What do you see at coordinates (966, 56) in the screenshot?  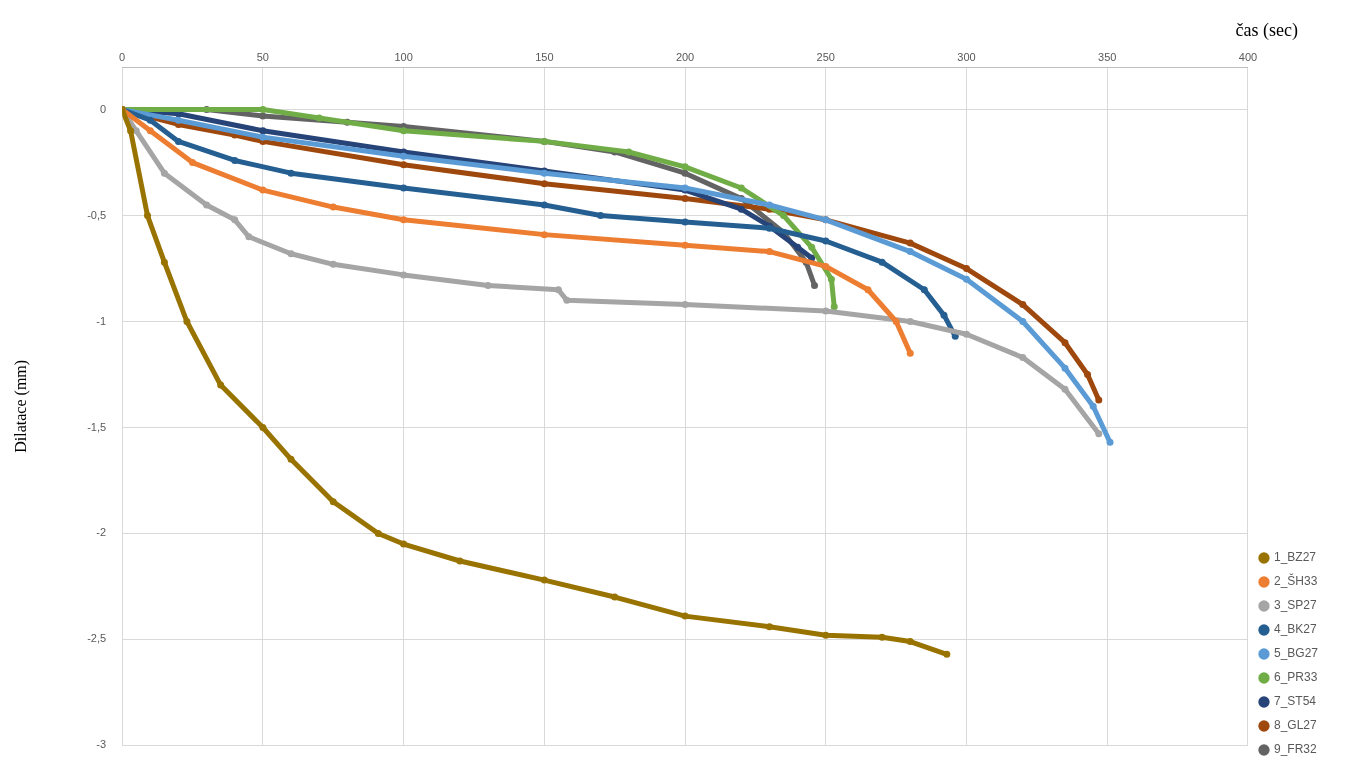 I see `x-tick-label: 300` at bounding box center [966, 56].